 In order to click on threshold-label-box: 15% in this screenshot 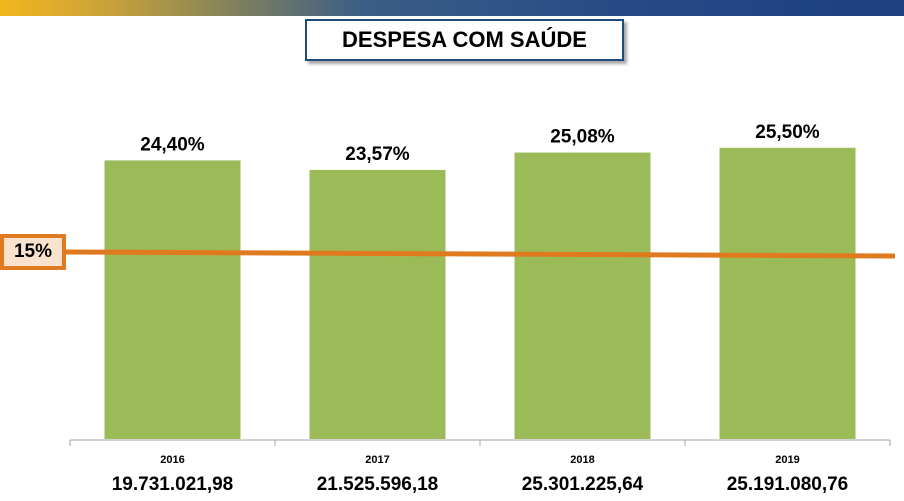, I will do `click(33, 252)`.